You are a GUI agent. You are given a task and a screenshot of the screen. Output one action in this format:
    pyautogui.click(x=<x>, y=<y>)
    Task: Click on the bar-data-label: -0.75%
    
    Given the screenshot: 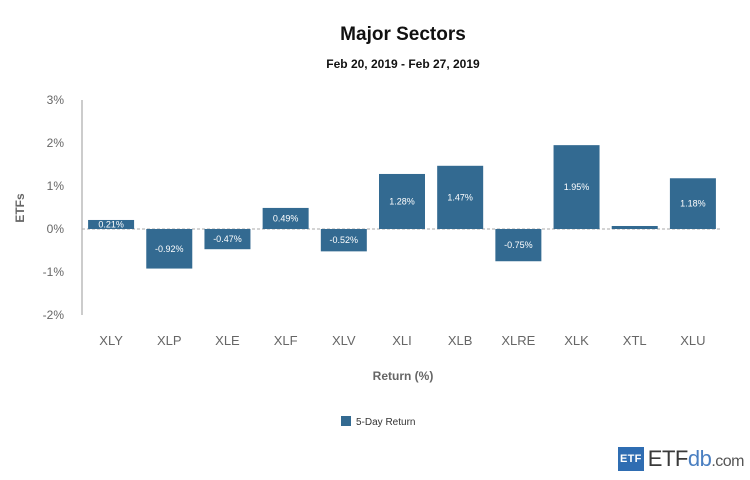 What is the action you would take?
    pyautogui.click(x=518, y=245)
    